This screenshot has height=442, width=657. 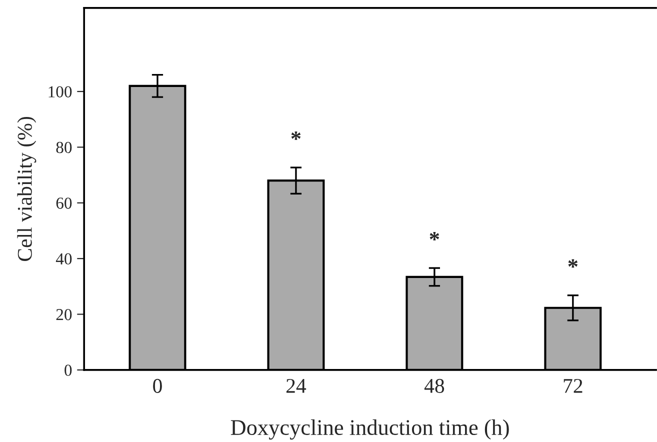 I want to click on x-tick-label: 48, so click(x=434, y=385).